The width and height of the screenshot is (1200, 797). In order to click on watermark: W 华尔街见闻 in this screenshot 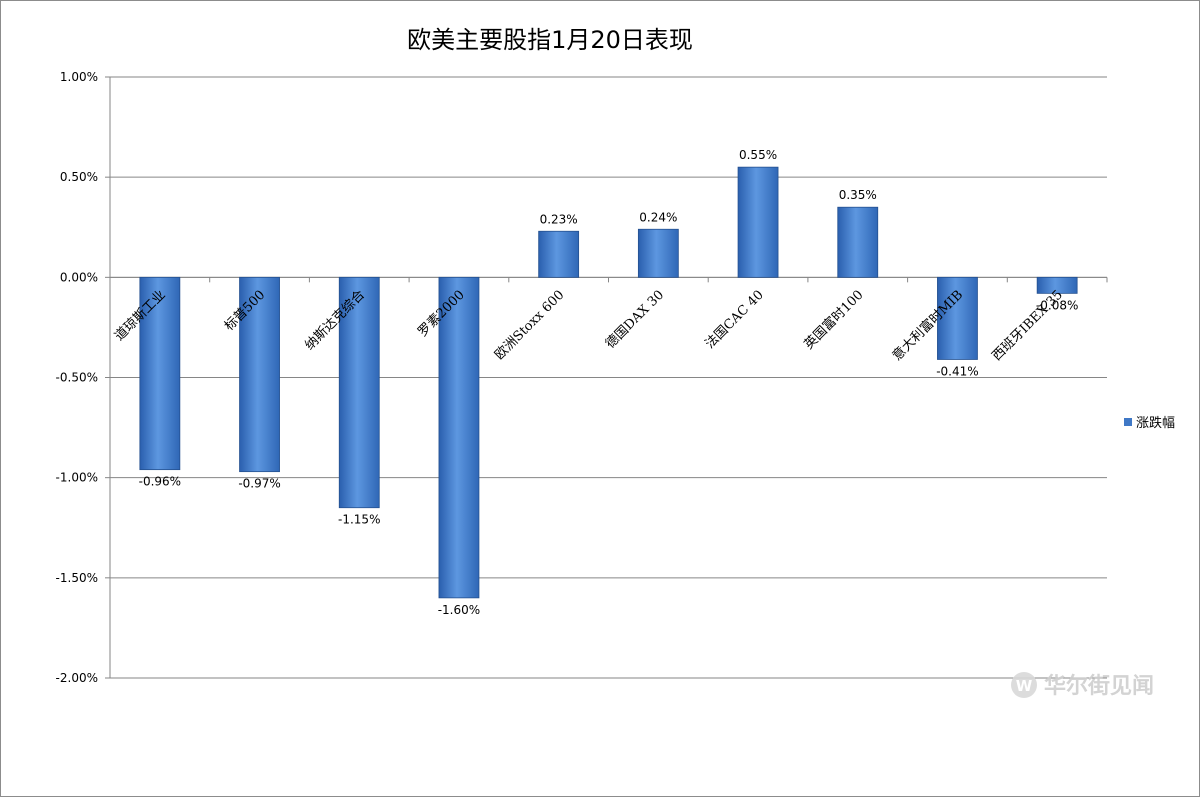, I will do `click(1082, 685)`.